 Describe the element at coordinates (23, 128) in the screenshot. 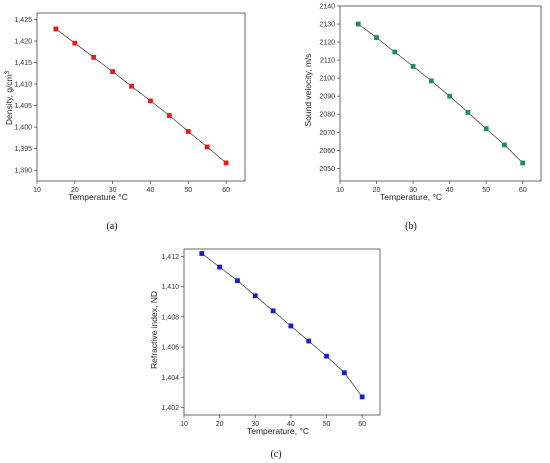

I see `y-tick-label: 1,400` at that location.